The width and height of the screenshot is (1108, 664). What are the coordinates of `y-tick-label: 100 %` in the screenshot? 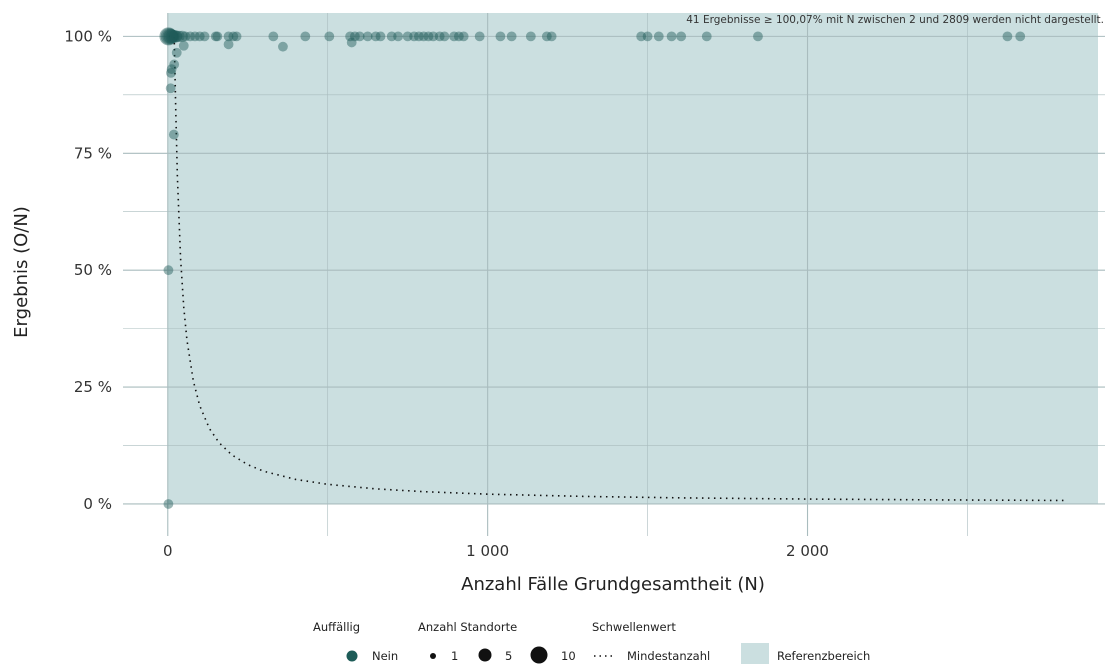 It's located at (88, 36).